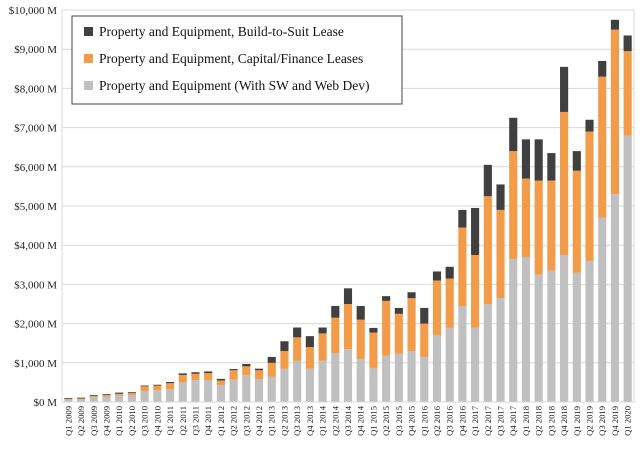 This screenshot has width=642, height=449. I want to click on y-tick-label: $3,000 M, so click(35, 285).